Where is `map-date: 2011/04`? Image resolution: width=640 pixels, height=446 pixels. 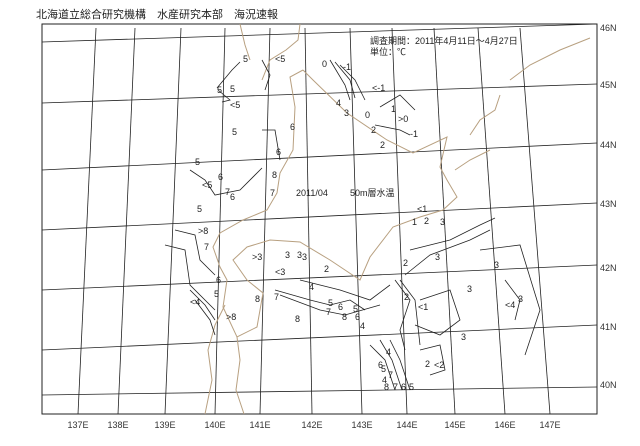
map-date: 2011/04 is located at coordinates (312, 193).